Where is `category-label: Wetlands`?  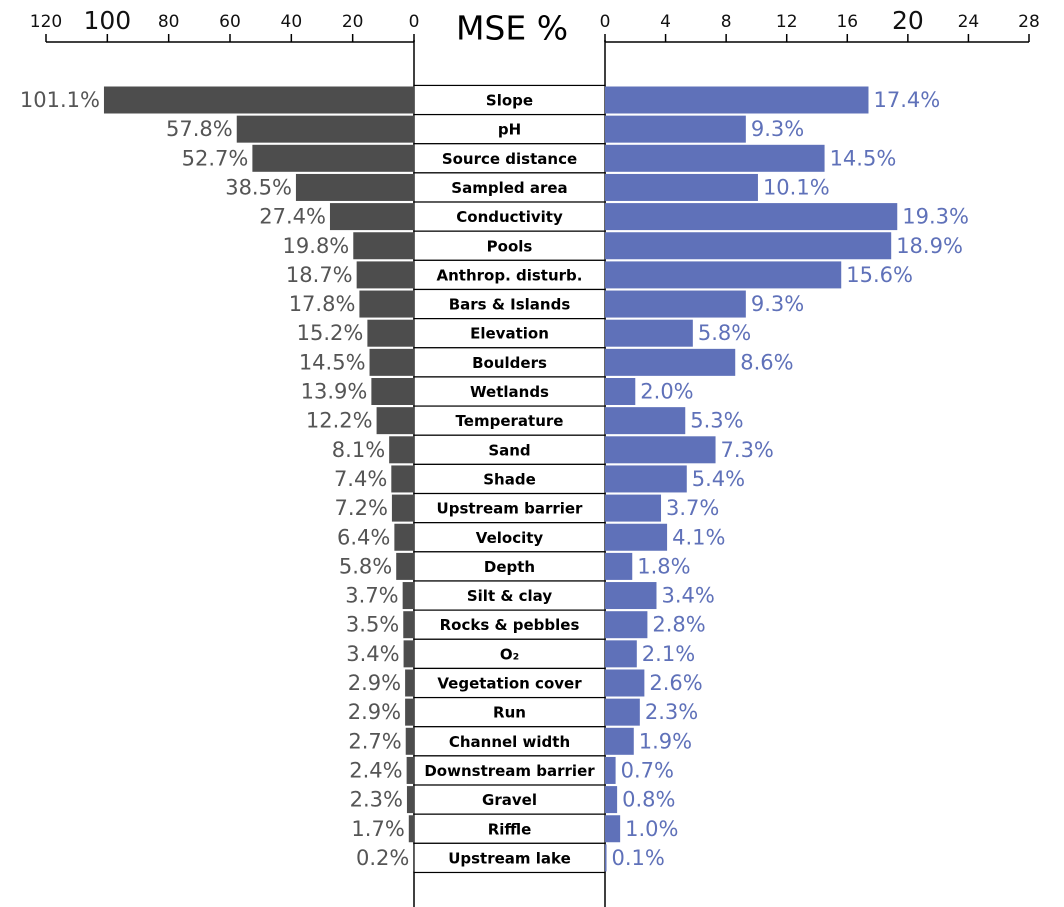
category-label: Wetlands is located at coordinates (509, 392).